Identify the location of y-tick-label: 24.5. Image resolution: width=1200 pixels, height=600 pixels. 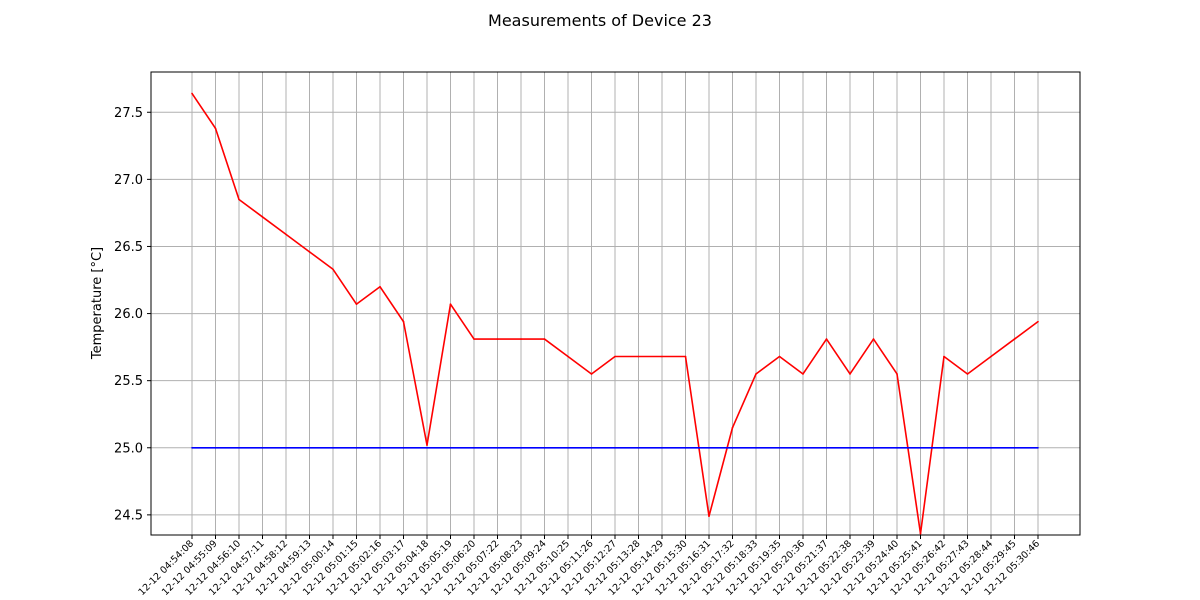
(128, 515).